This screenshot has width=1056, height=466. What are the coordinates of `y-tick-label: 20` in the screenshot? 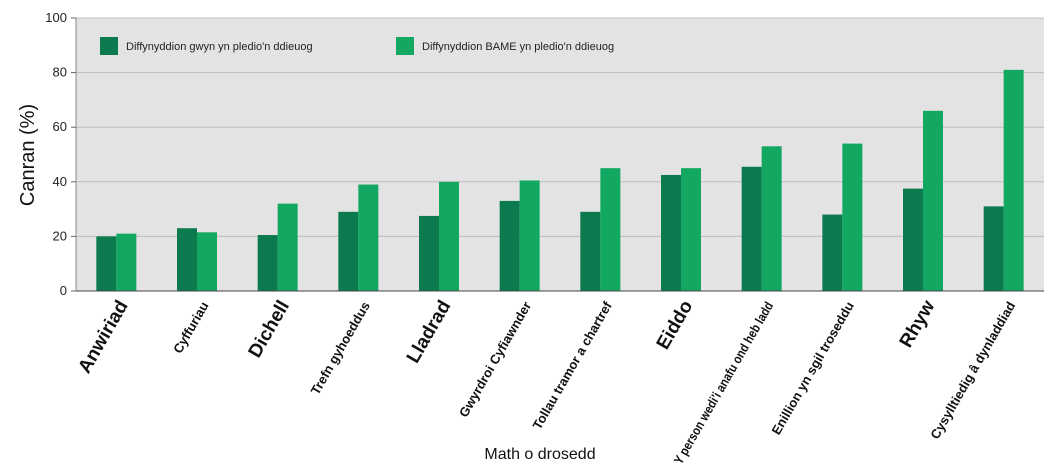 It's located at (60, 235).